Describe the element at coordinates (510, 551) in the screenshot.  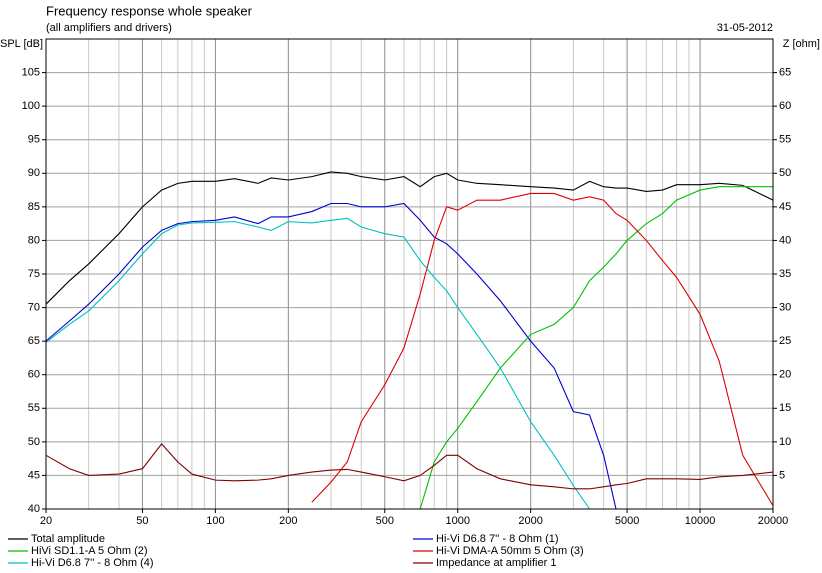
I see `legend-label: Hi-Vi DMA-A 50mm 5 Ohm (3)` at that location.